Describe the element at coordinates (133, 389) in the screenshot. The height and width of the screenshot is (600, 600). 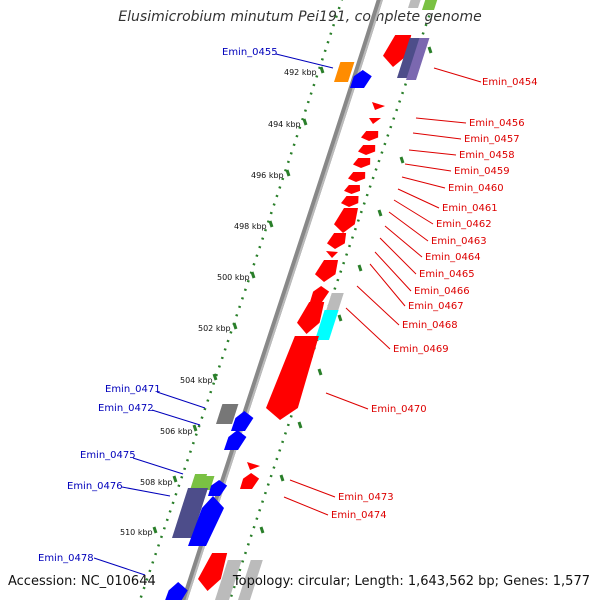
I see `gene-label-left: Emin_0471` at that location.